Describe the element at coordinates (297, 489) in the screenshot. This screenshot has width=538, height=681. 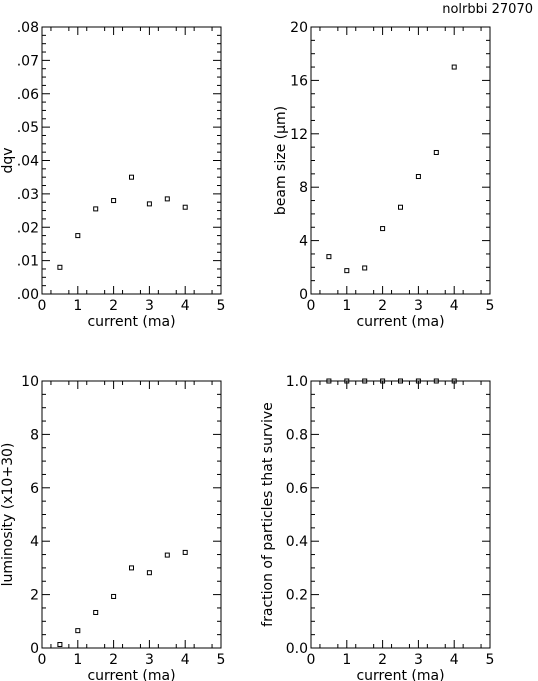
I see `y-tick-label: 0.6` at that location.